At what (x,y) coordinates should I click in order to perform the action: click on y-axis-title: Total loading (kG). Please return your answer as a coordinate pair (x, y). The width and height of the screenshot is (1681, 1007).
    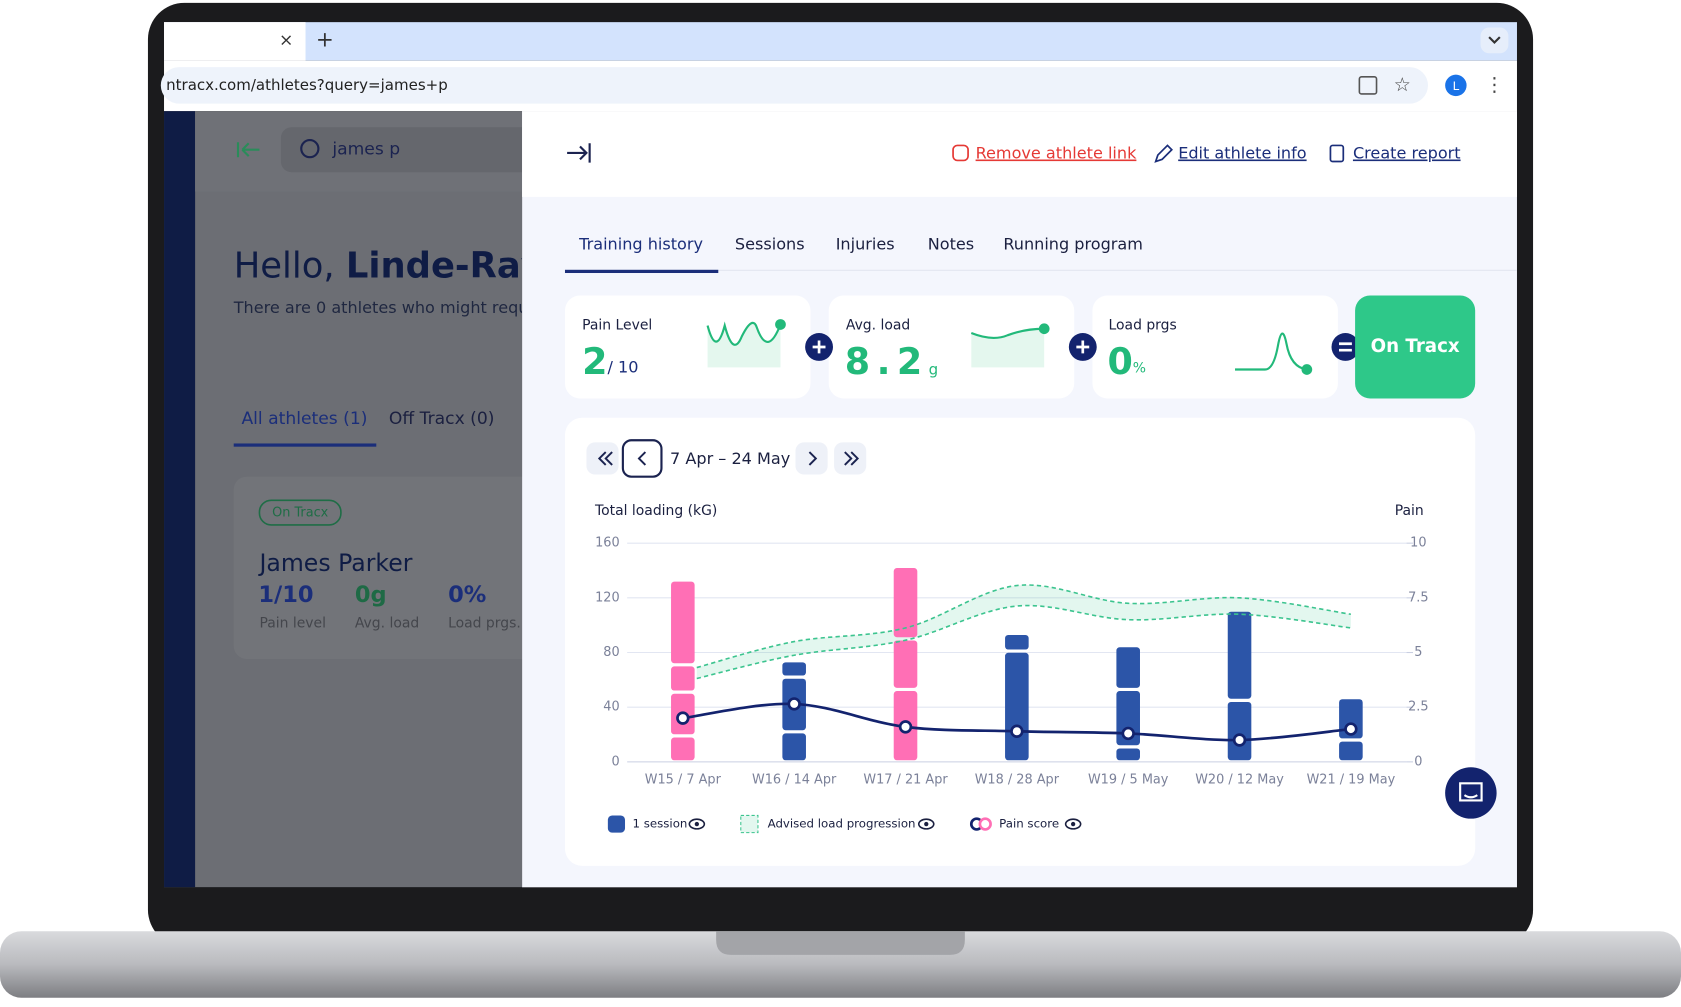
    Looking at the image, I should click on (655, 511).